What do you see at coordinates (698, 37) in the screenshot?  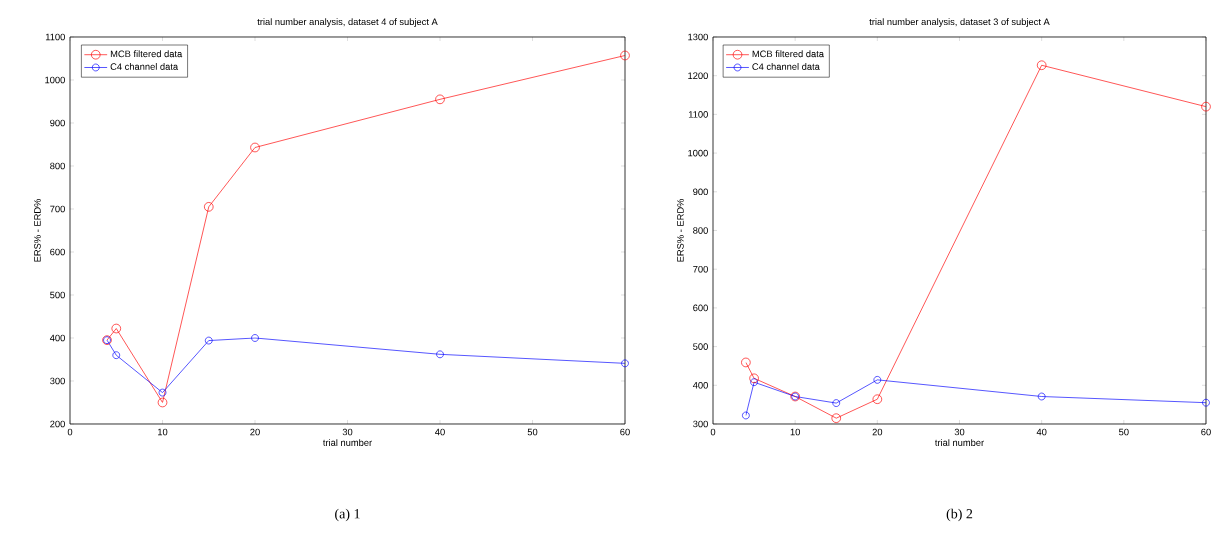 I see `y-tick-label: 1300` at bounding box center [698, 37].